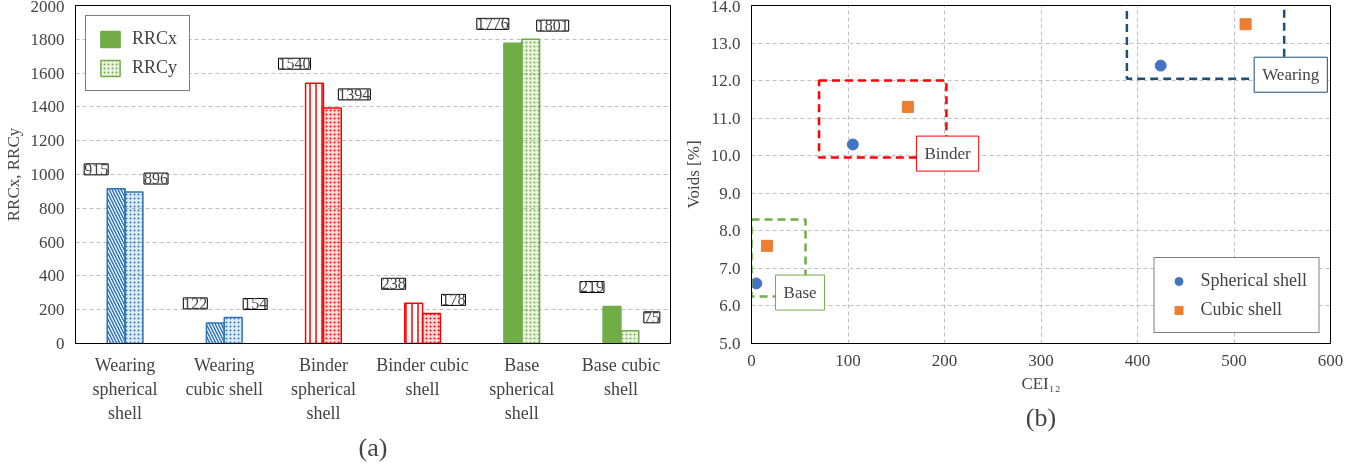 This screenshot has height=466, width=1370. I want to click on y-tick-label: 1000, so click(47, 174).